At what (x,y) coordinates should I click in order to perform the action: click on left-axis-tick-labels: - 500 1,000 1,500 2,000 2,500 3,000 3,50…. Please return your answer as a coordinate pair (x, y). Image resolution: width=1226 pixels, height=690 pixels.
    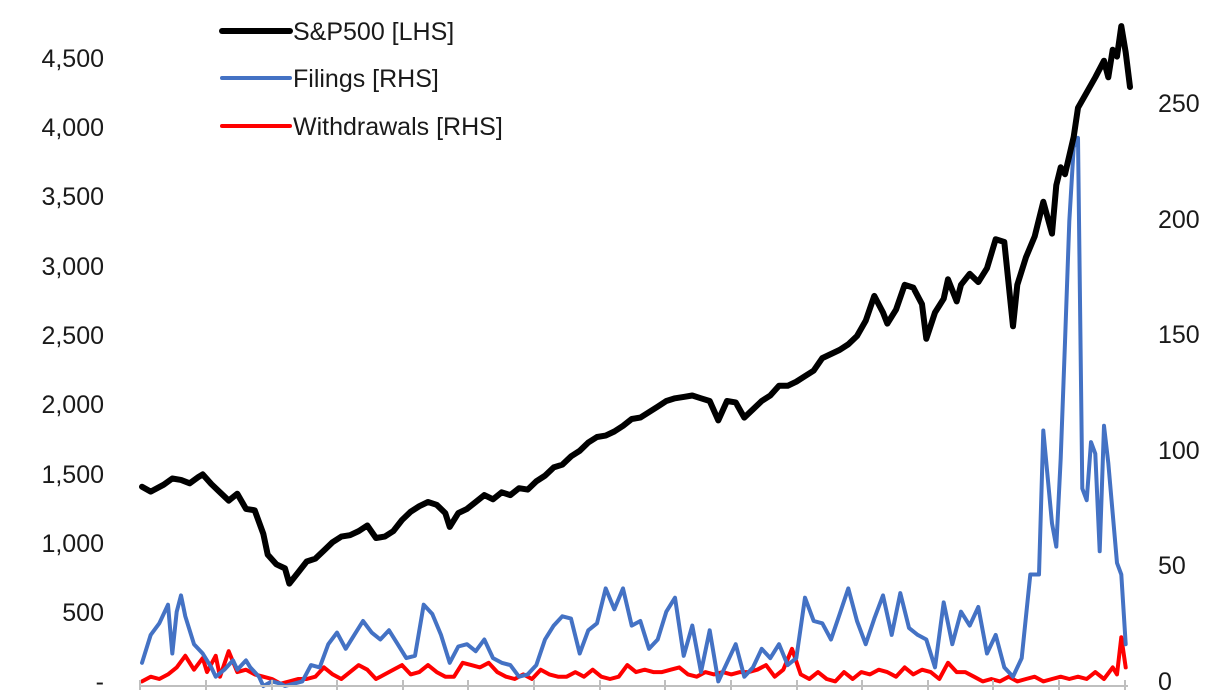
    Looking at the image, I should click on (72, 367).